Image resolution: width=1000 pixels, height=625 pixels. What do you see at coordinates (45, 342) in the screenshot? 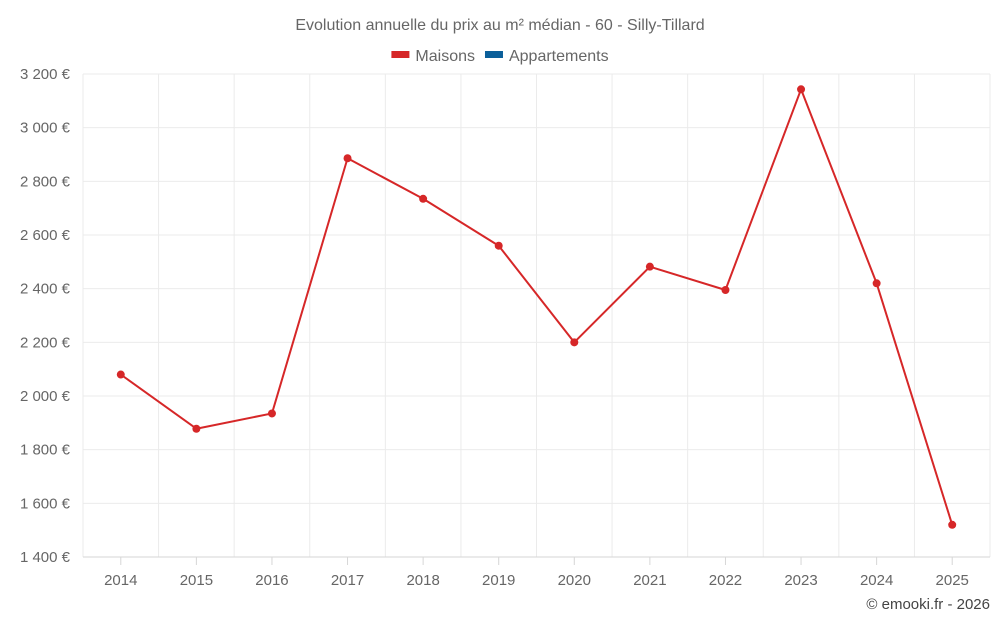
I see `y-tick-label: 2 200 €` at bounding box center [45, 342].